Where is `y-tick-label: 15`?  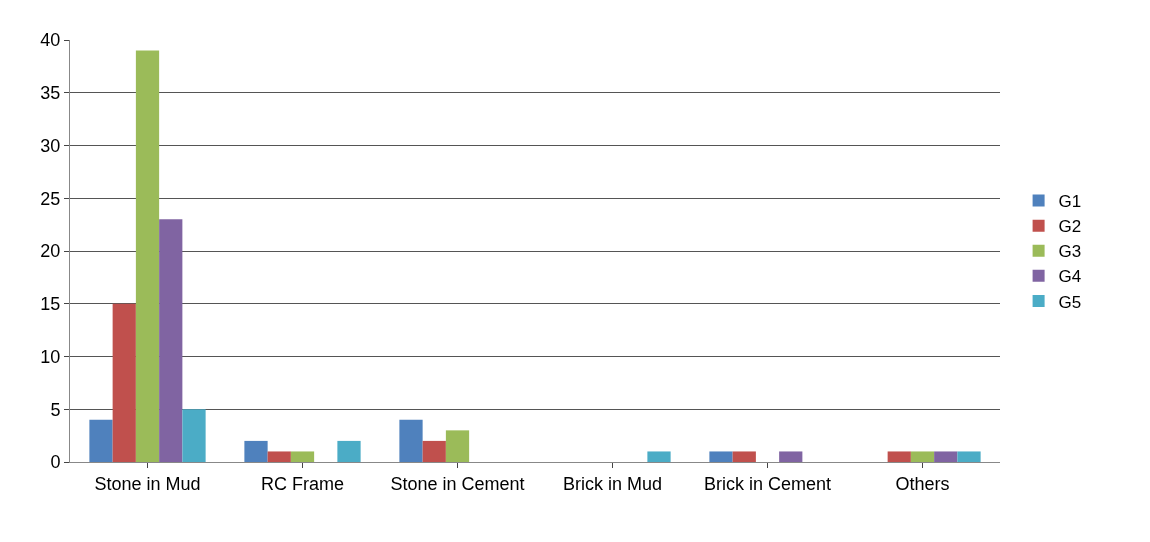
y-tick-label: 15 is located at coordinates (50, 304).